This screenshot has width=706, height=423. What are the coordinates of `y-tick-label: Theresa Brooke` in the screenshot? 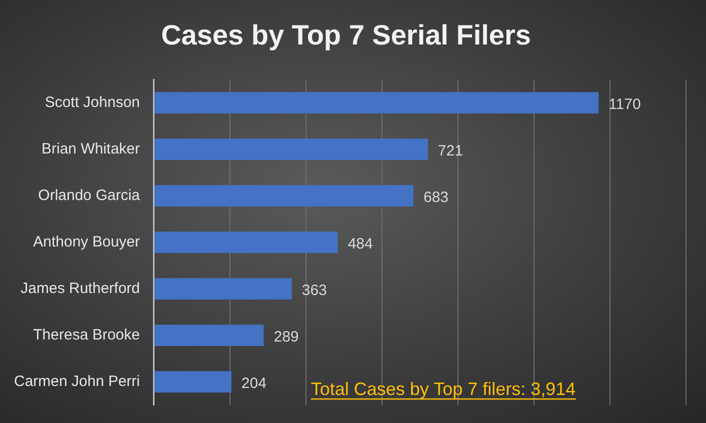 It's located at (86, 335).